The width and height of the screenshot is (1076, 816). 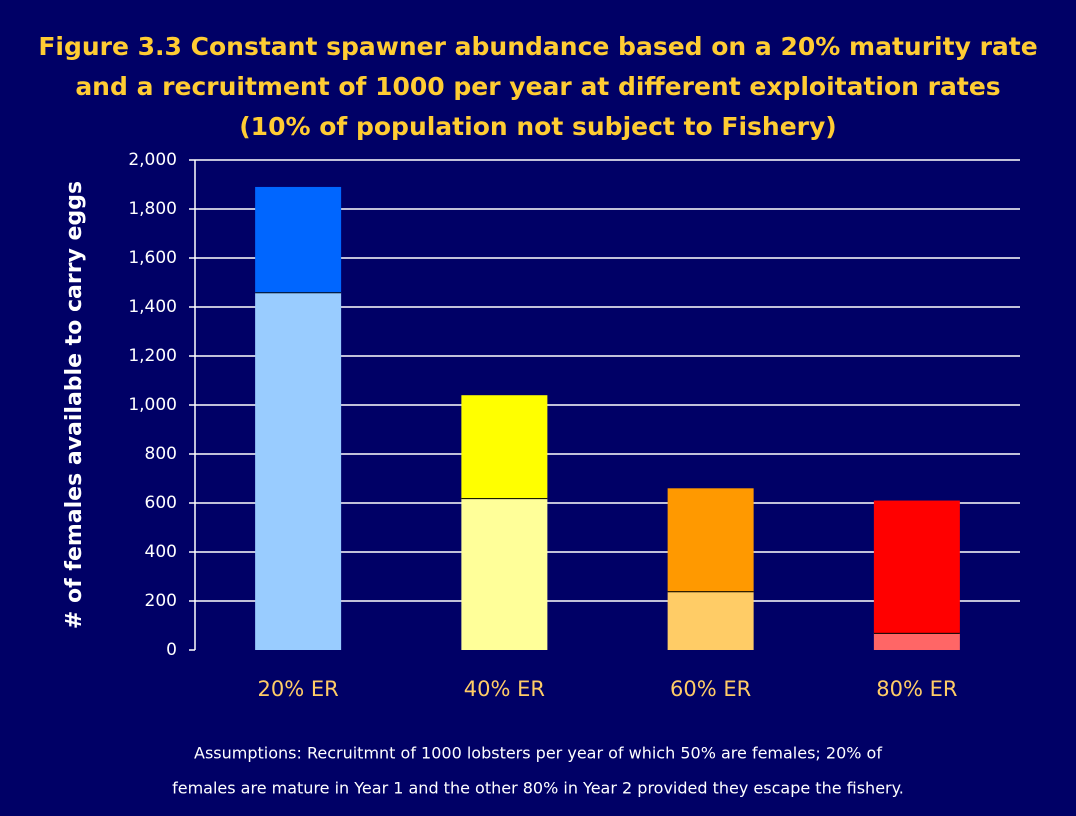 I want to click on y-tick-label: 400, so click(x=161, y=552).